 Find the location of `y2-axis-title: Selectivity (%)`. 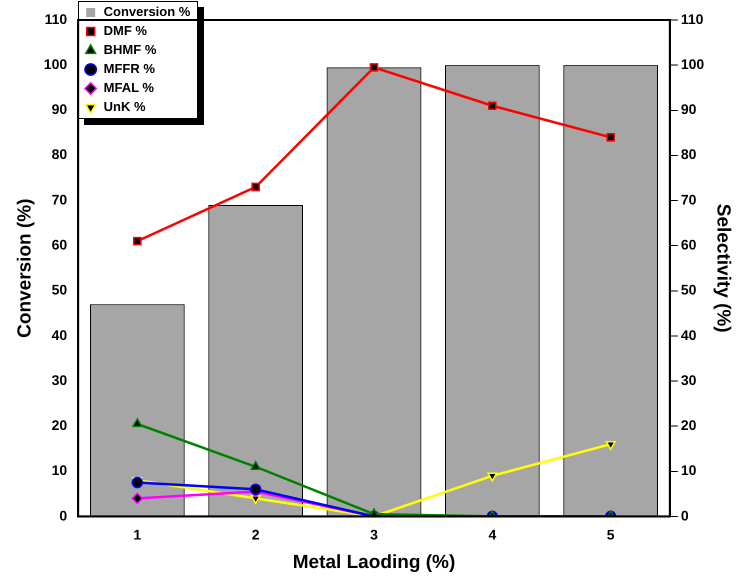

y2-axis-title: Selectivity (%) is located at coordinates (723, 268).